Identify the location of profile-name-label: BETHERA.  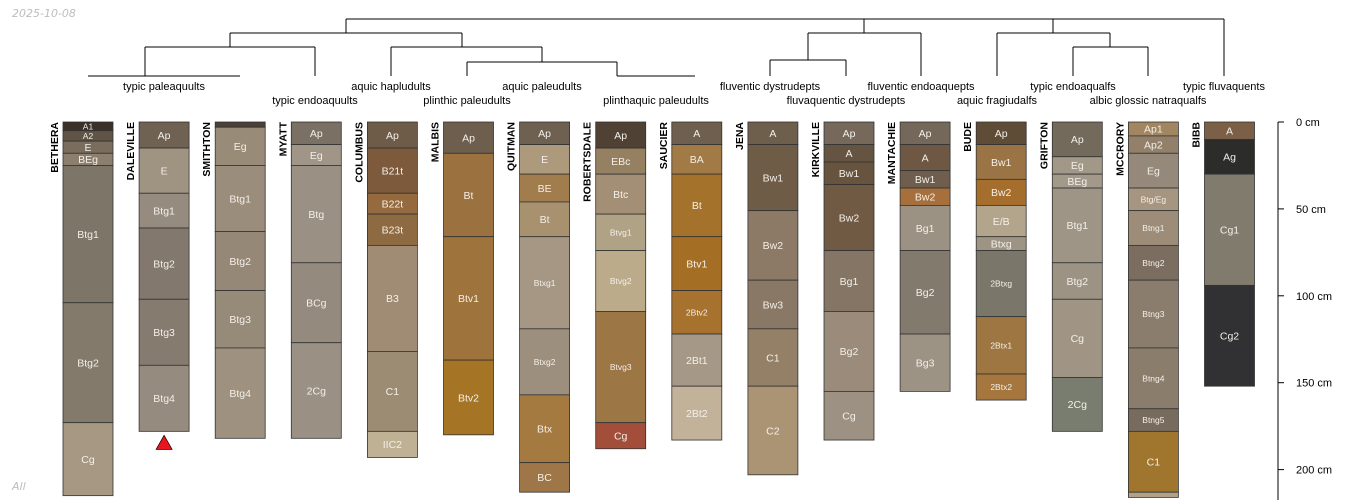
(55, 147).